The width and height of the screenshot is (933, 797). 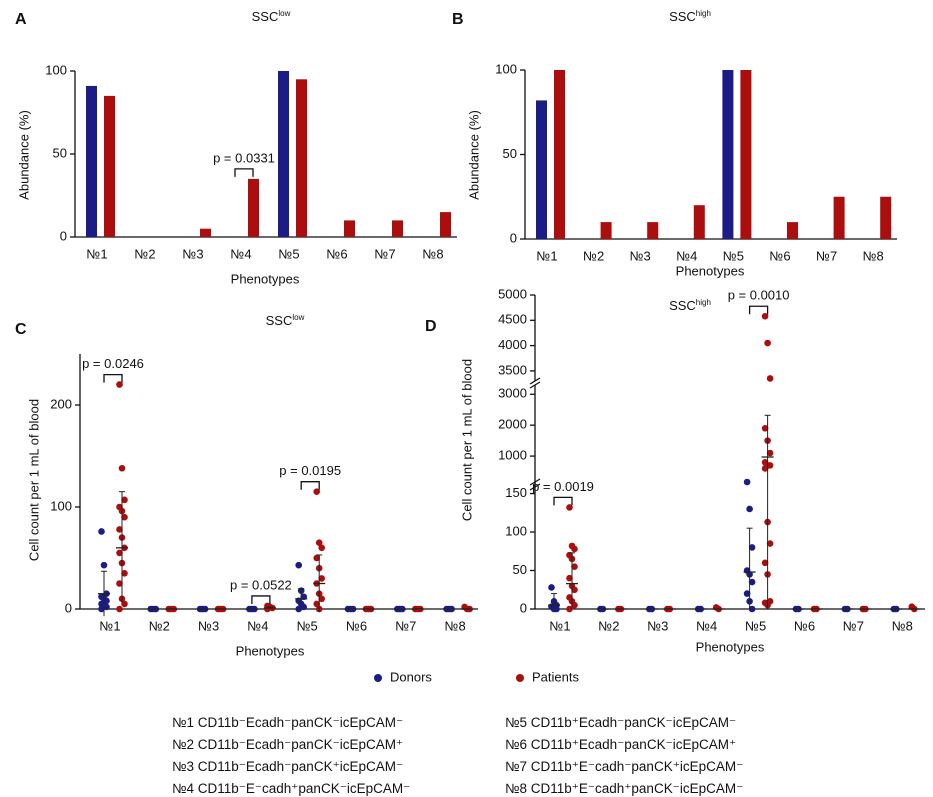 I want to click on y-tick-label: 0, so click(x=523, y=607).